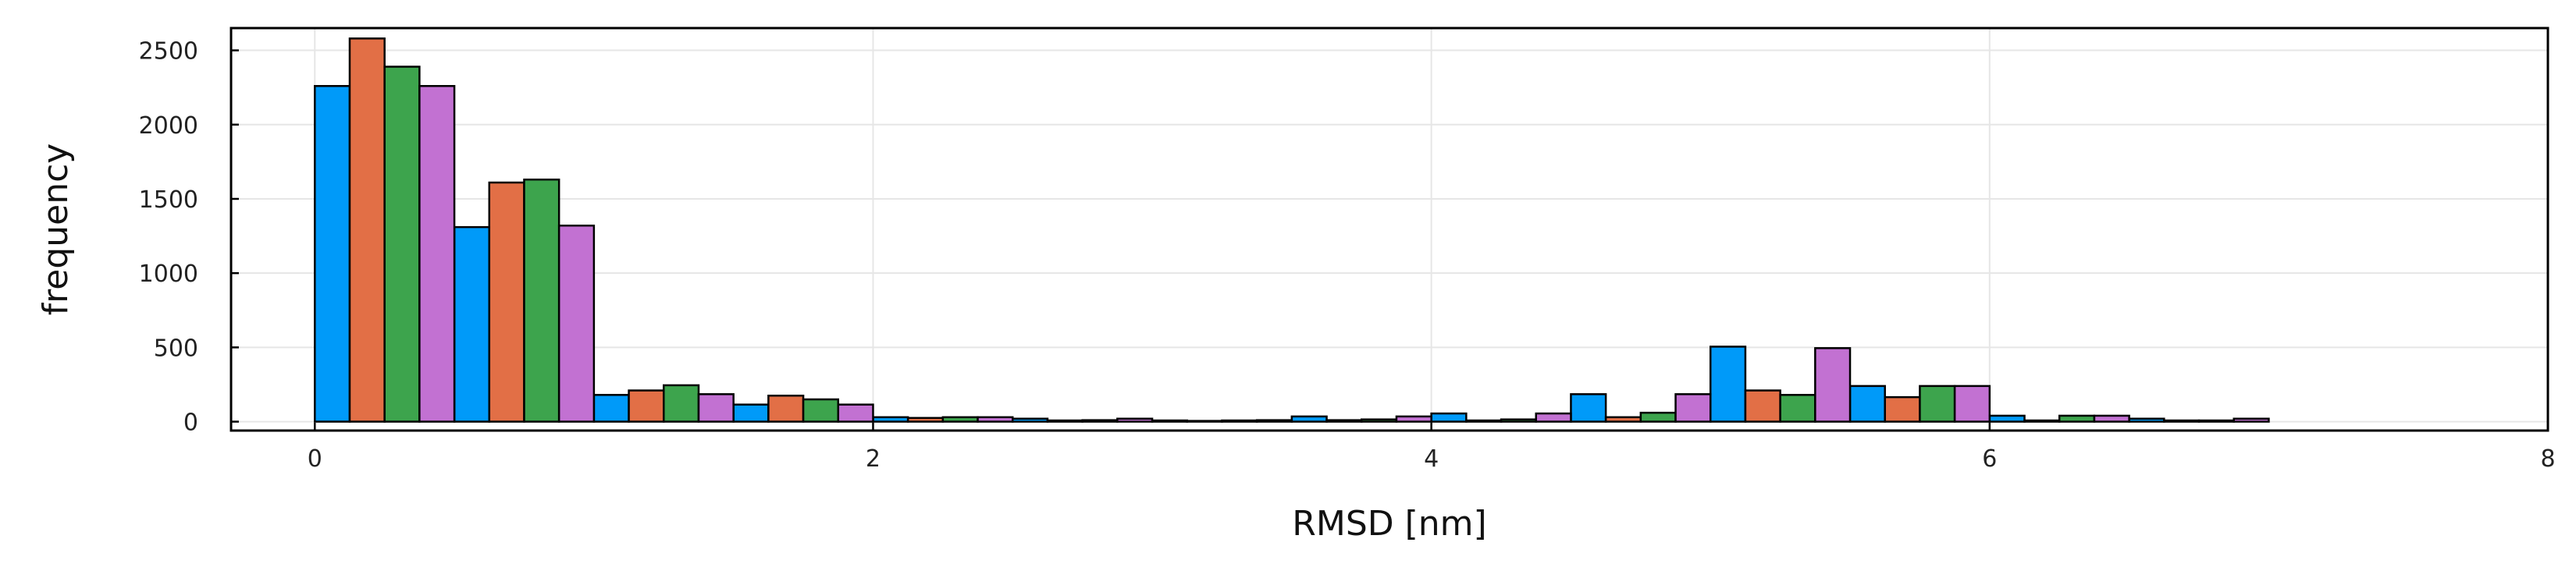 This screenshot has height=585, width=2576. What do you see at coordinates (2547, 459) in the screenshot?
I see `x-tick-label: 8` at bounding box center [2547, 459].